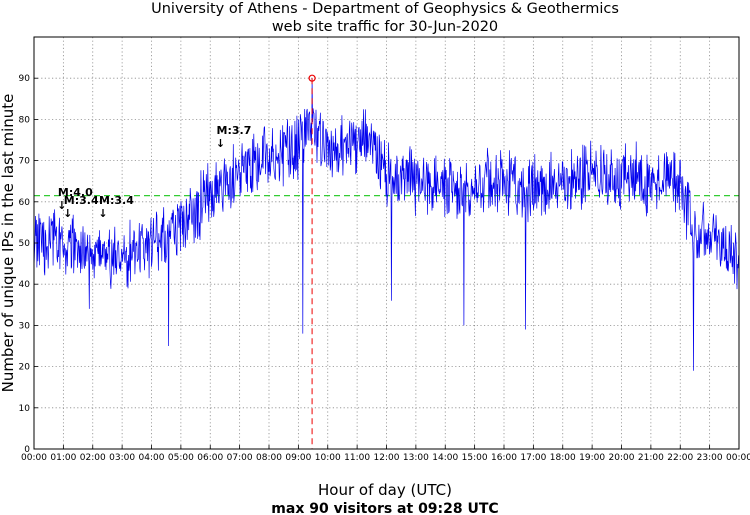  I want to click on chart-subtitle: web site traffic for 30-Jun-2020, so click(385, 27).